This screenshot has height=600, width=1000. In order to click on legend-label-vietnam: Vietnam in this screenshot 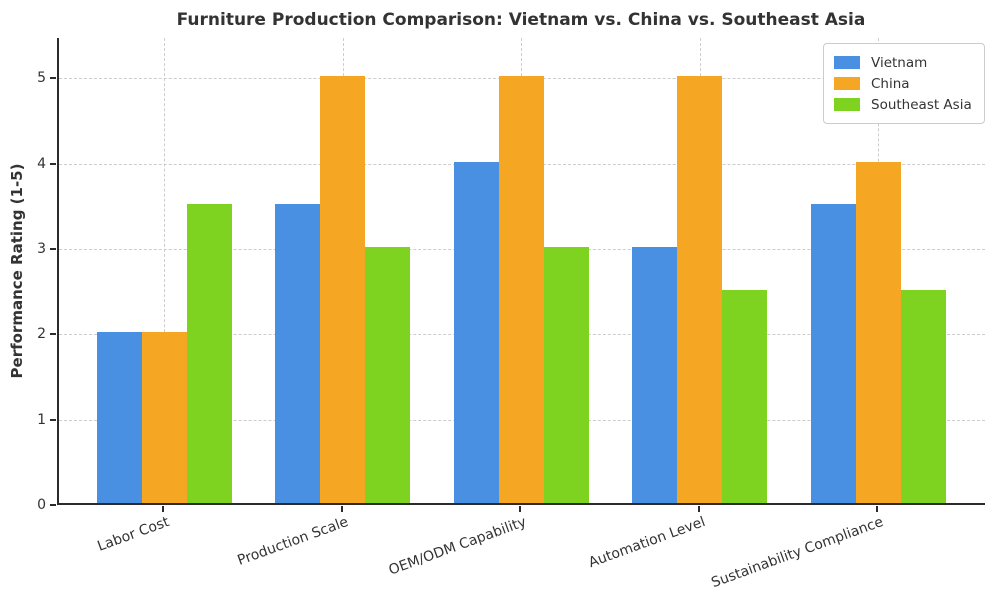, I will do `click(899, 62)`.